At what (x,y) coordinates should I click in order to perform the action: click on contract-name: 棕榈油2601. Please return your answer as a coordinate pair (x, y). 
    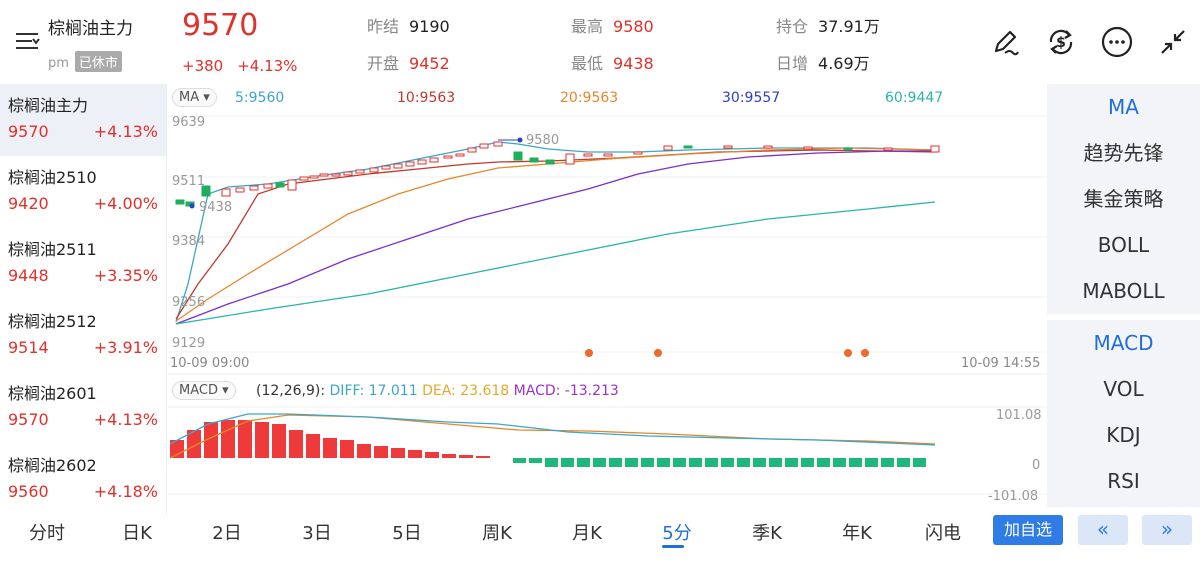
    Looking at the image, I should click on (52, 393).